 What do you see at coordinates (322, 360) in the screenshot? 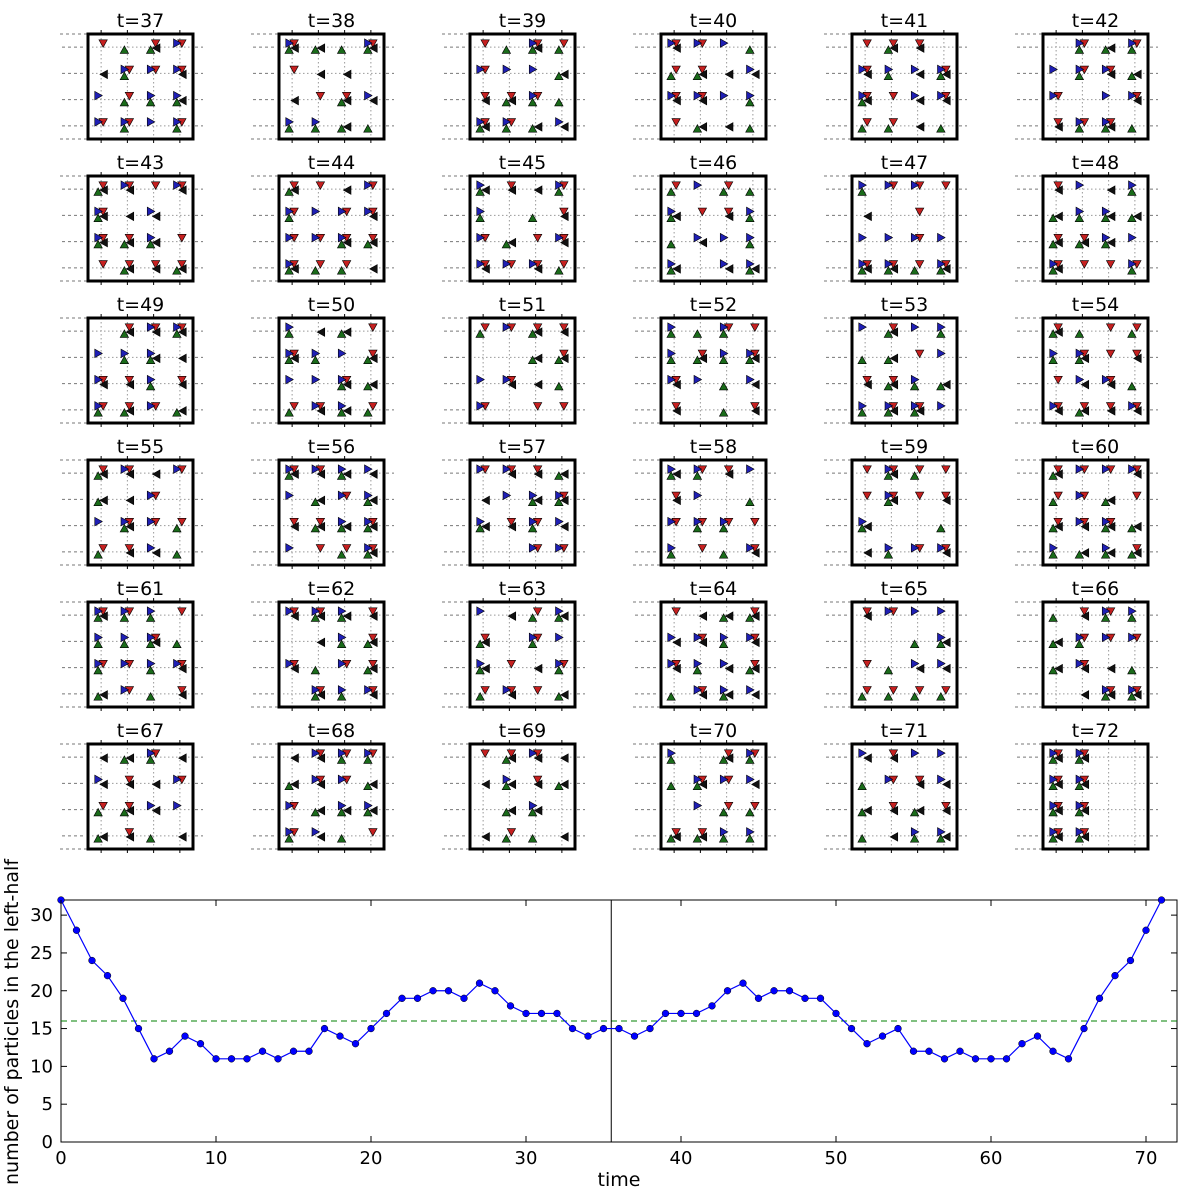
I see `snapshot-panel: t=50` at bounding box center [322, 360].